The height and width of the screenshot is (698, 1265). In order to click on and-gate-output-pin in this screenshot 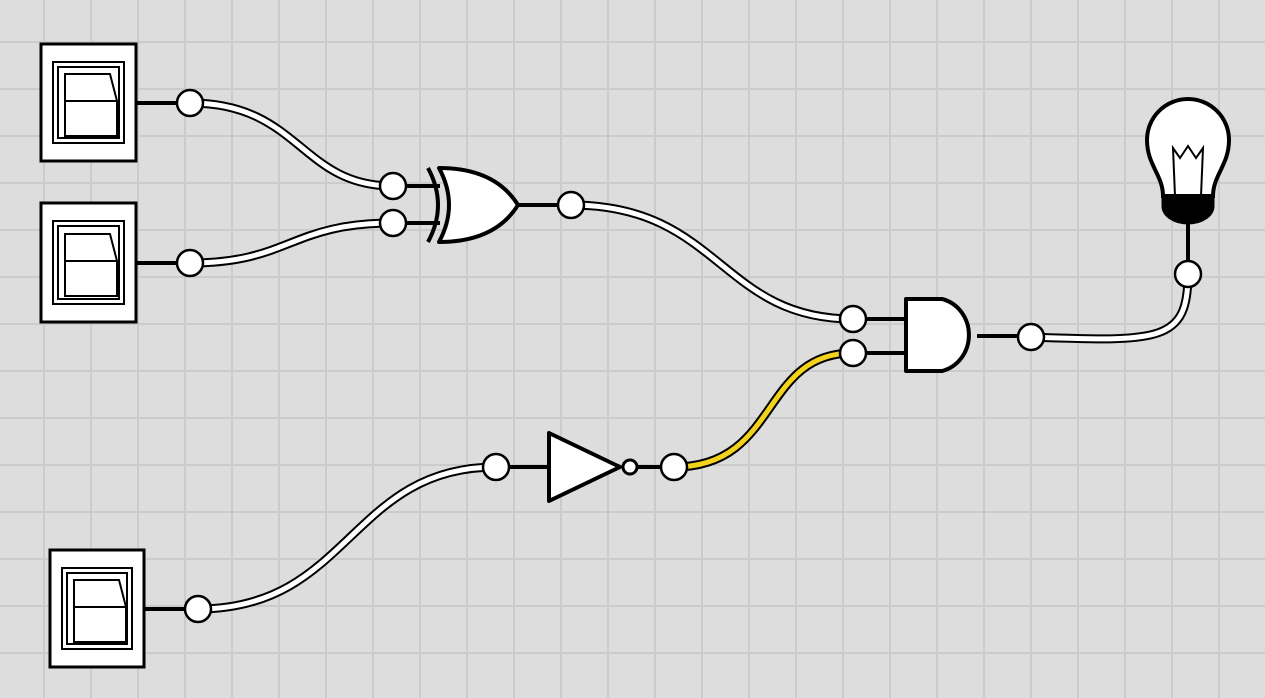, I will do `click(1031, 337)`.